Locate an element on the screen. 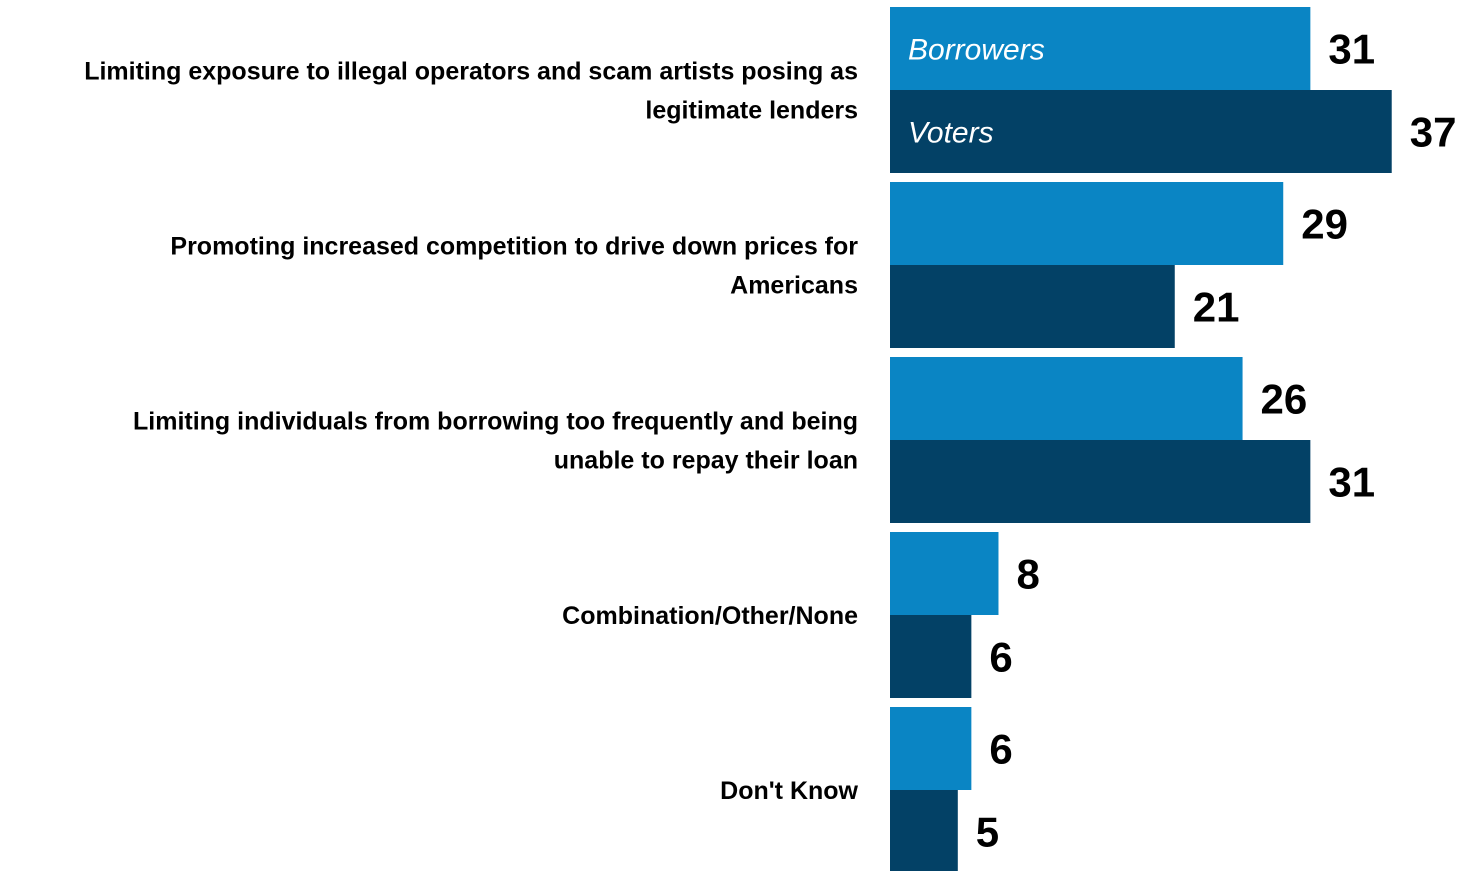 The image size is (1462, 871). data-label: 26 is located at coordinates (1284, 399).